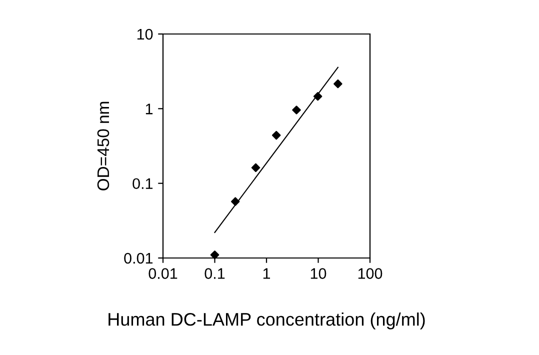 The width and height of the screenshot is (539, 355). I want to click on x-tick-label: 0.1, so click(214, 273).